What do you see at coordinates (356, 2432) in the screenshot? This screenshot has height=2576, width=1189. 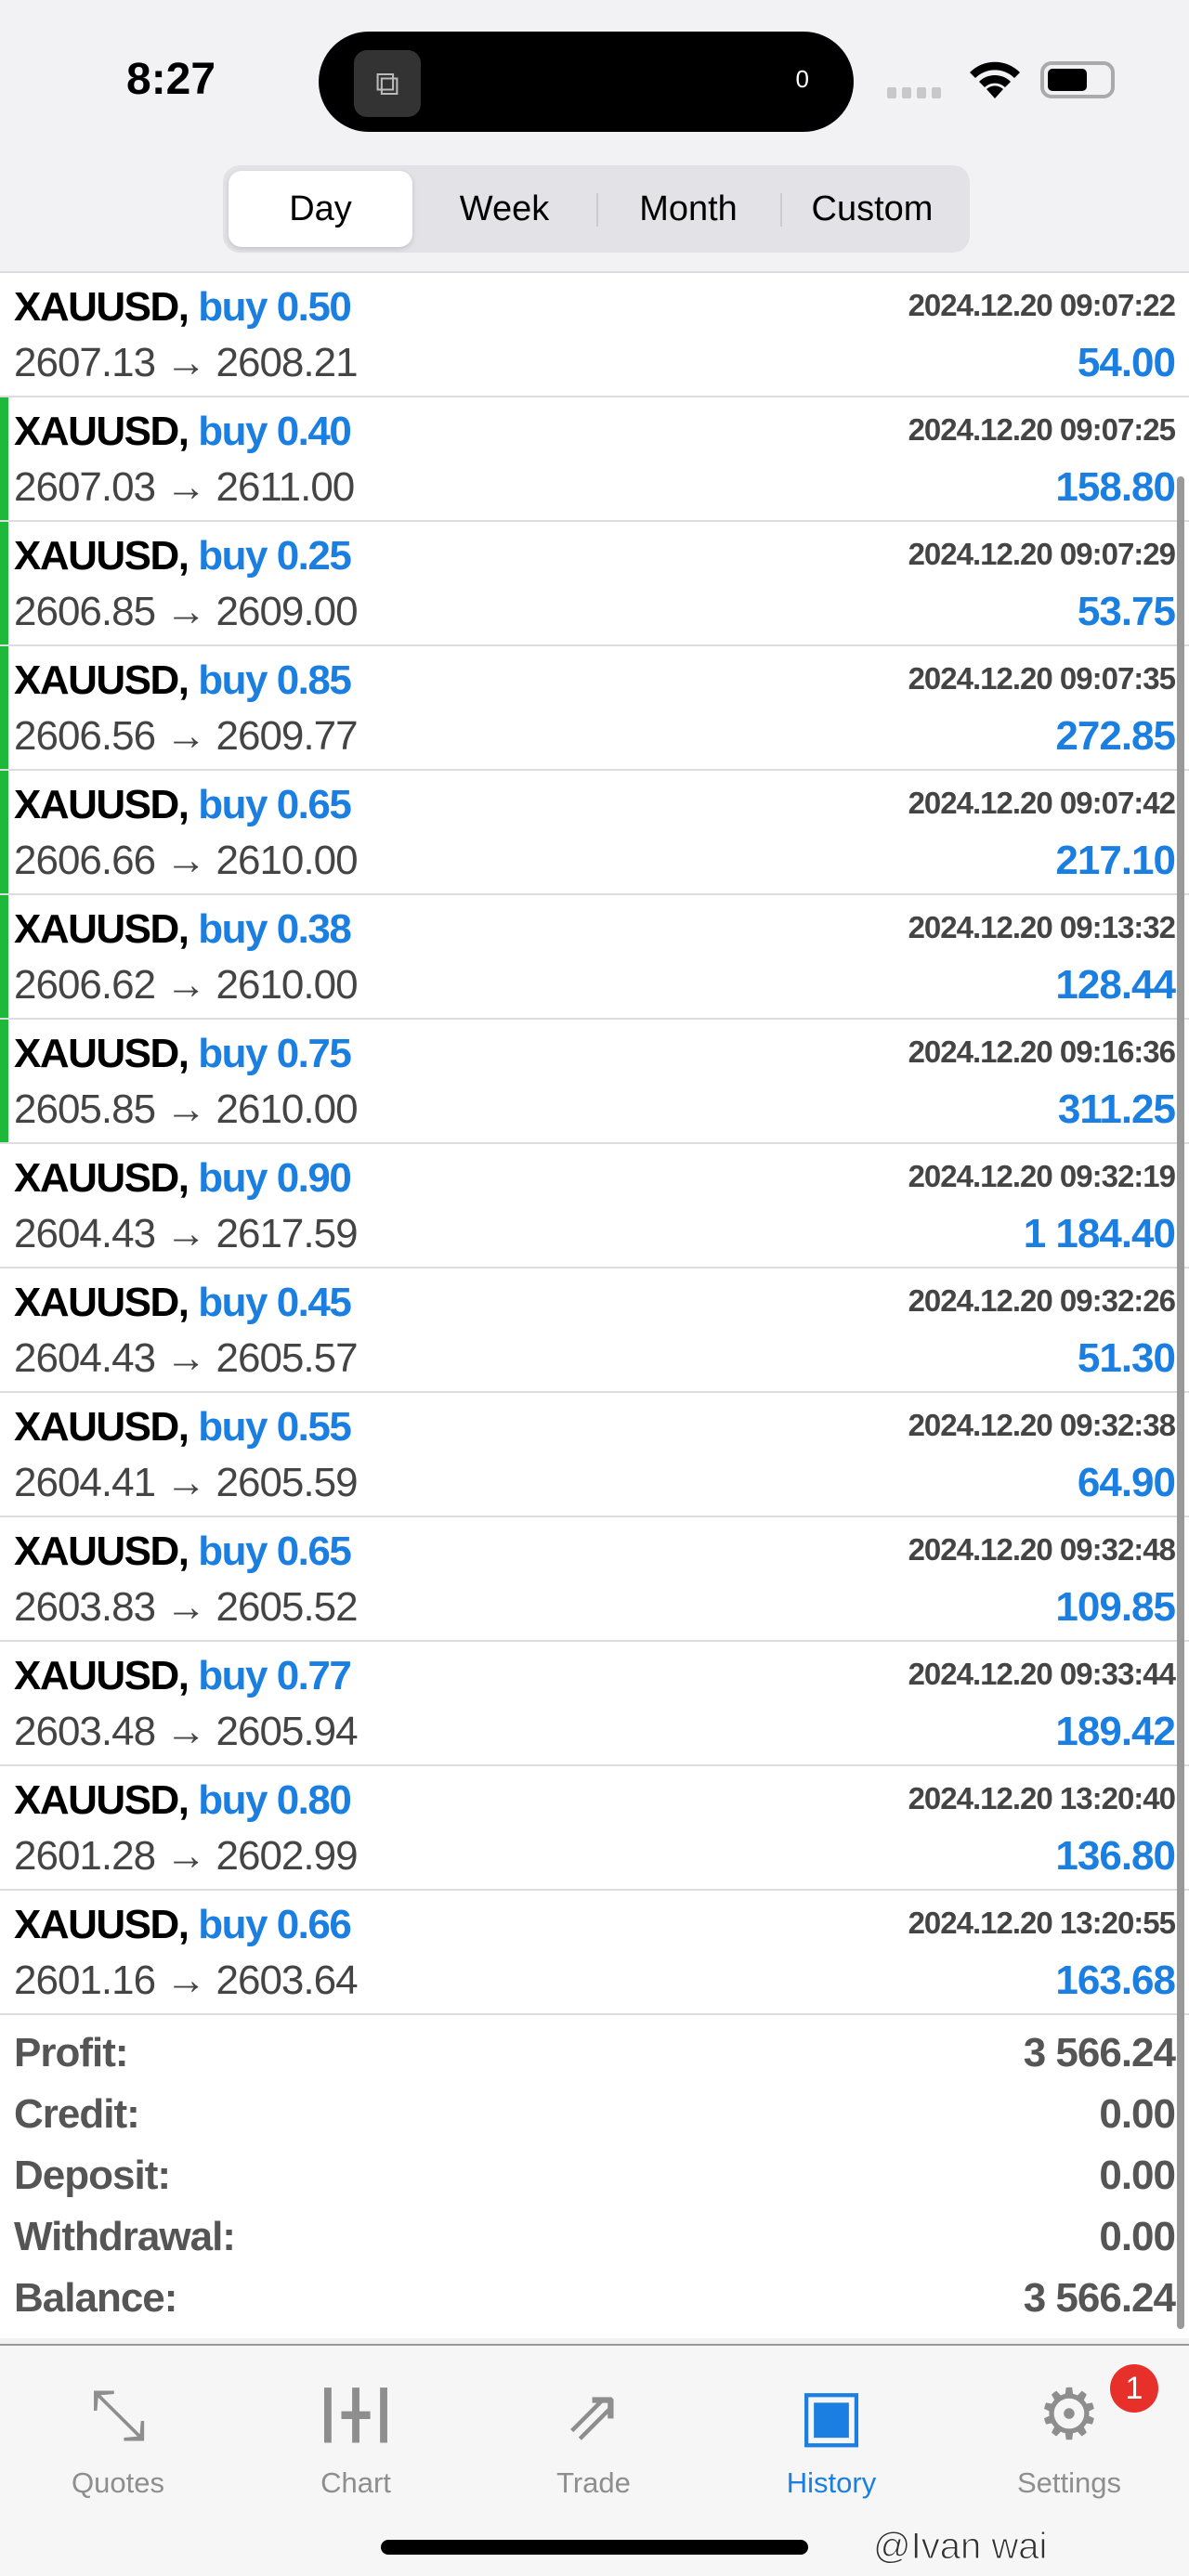 I see `tab-chart: ┃╋┃ Chart` at bounding box center [356, 2432].